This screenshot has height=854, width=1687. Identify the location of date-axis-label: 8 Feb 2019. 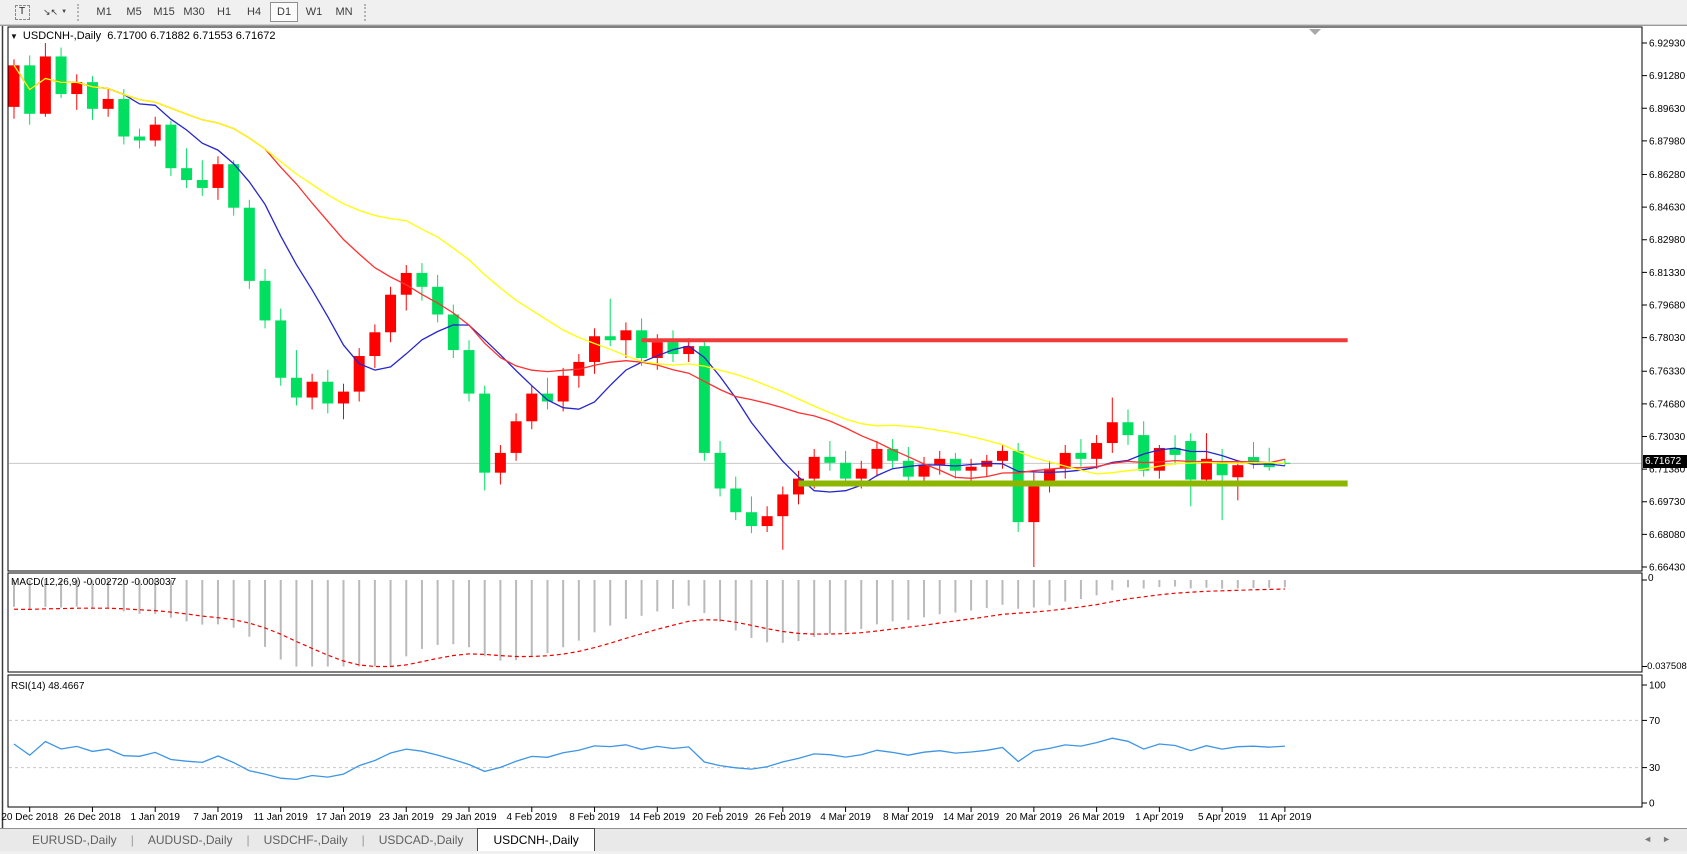
(594, 817).